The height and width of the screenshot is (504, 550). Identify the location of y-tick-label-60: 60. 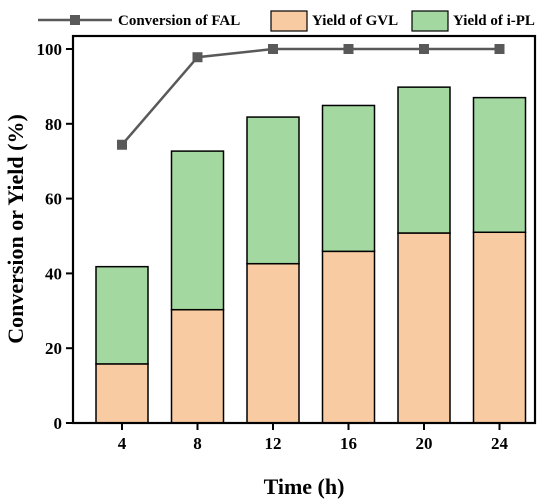
(53, 199).